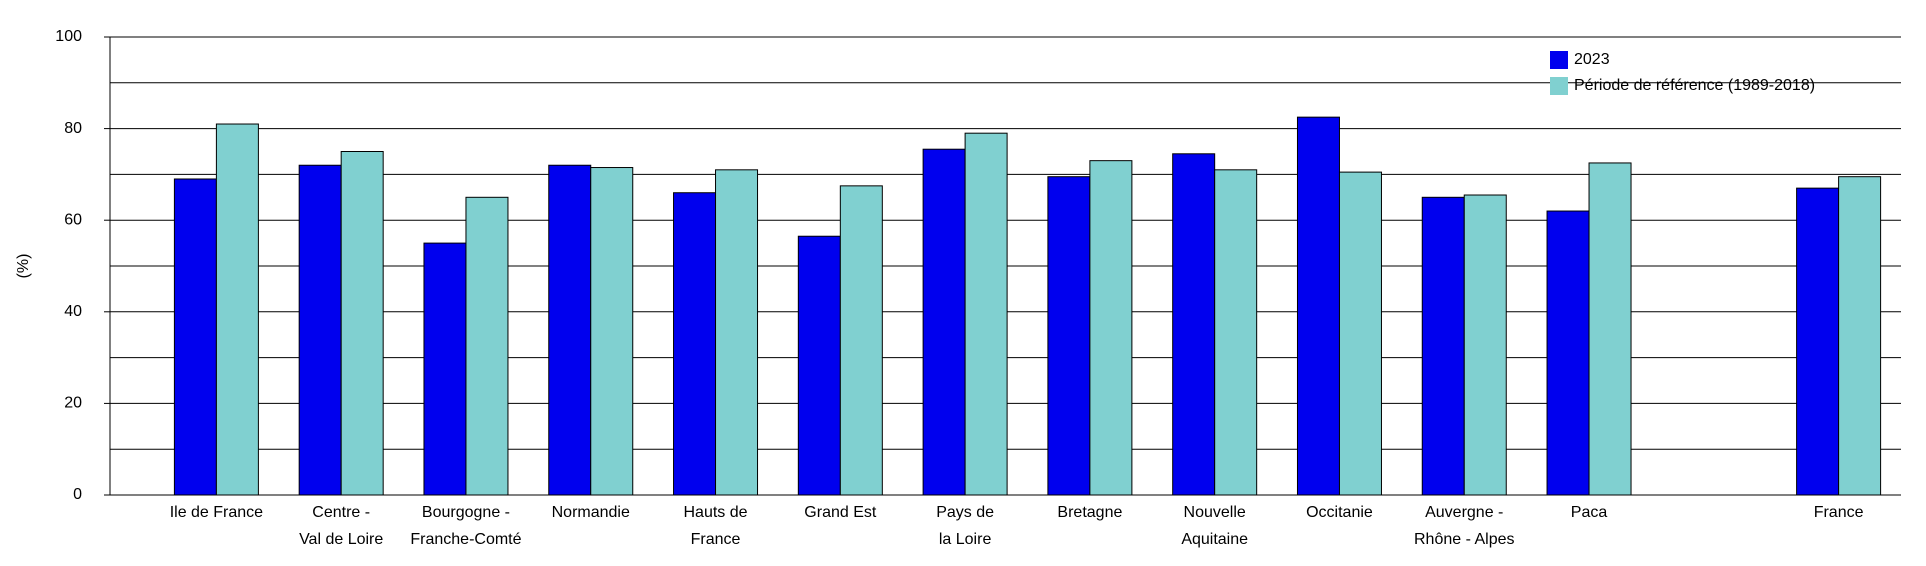 The width and height of the screenshot is (1926, 566). I want to click on y-tick-label: 0, so click(77, 494).